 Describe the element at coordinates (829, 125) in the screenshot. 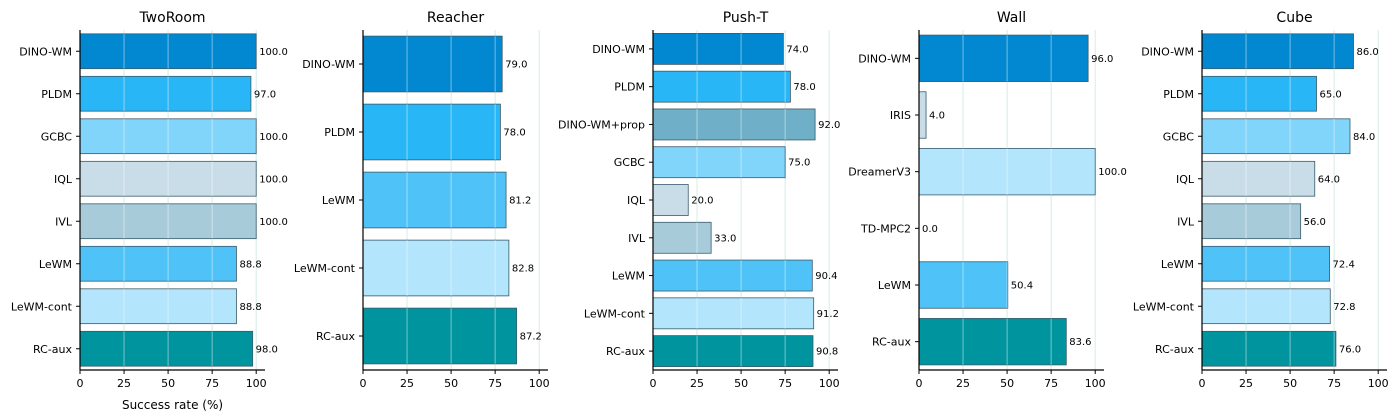

I see `value-label: 92.0` at that location.